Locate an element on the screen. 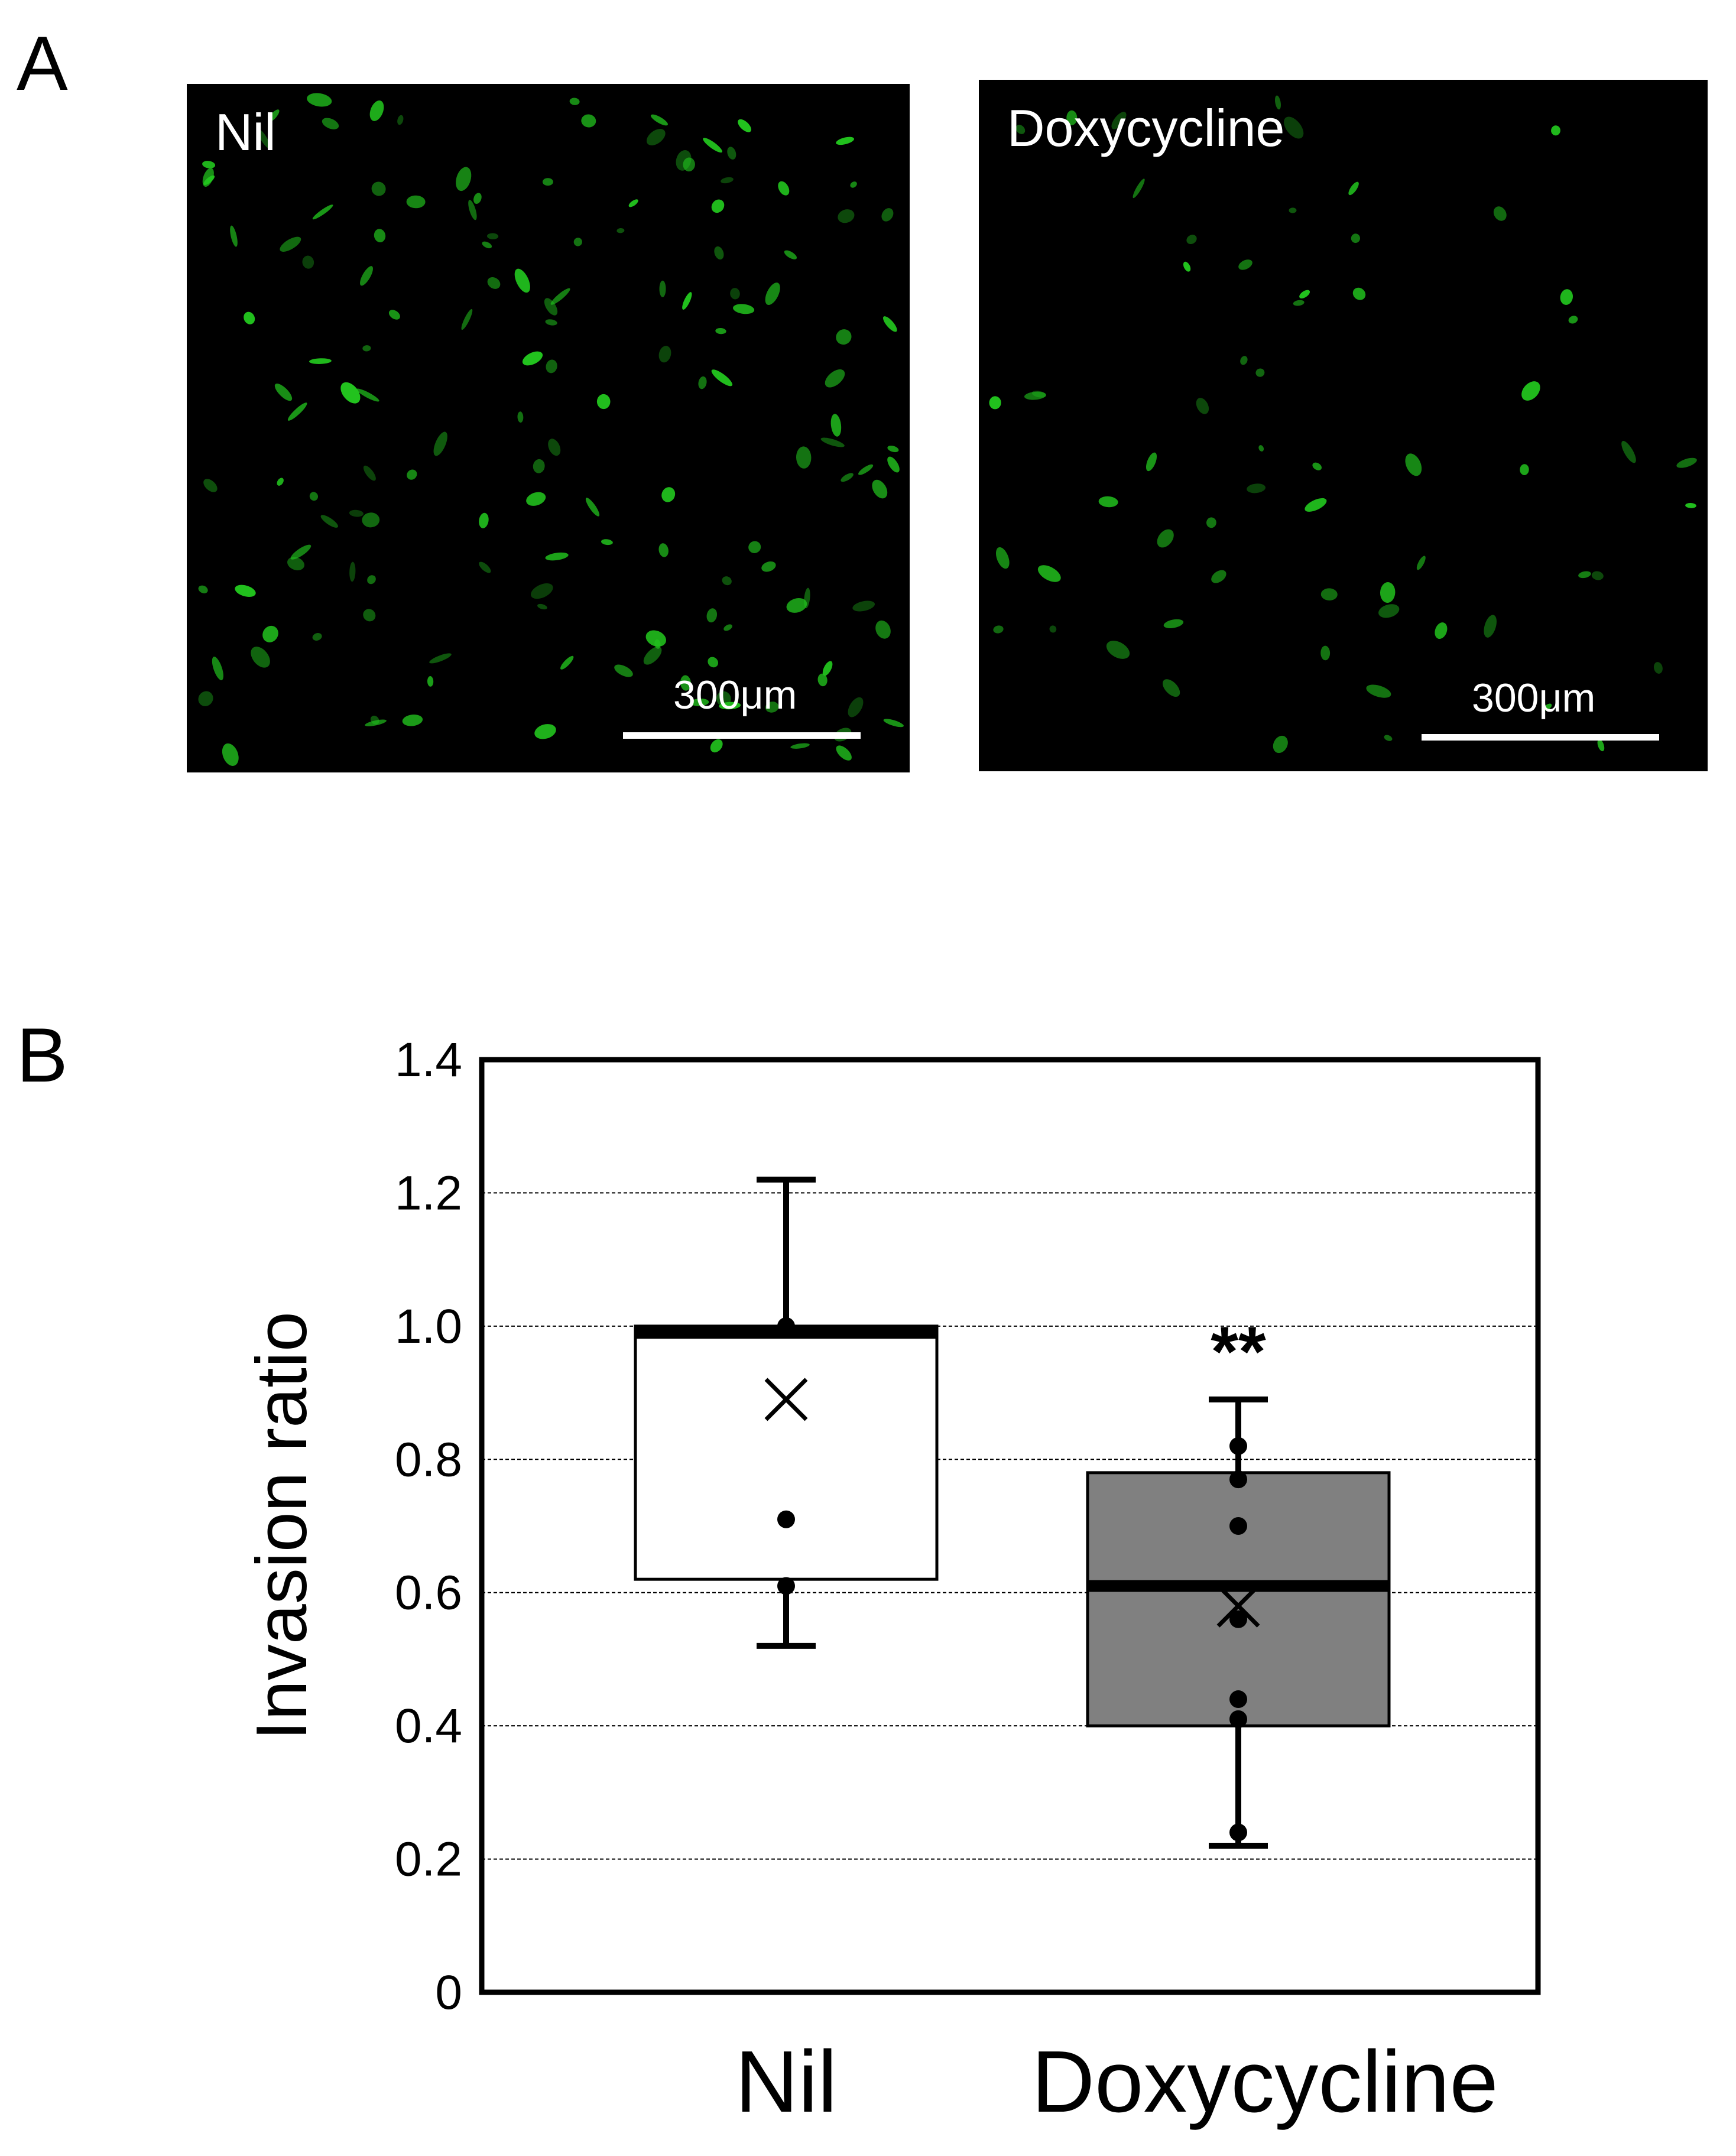 The width and height of the screenshot is (1736, 2156). iqr-box is located at coordinates (1238, 1599).